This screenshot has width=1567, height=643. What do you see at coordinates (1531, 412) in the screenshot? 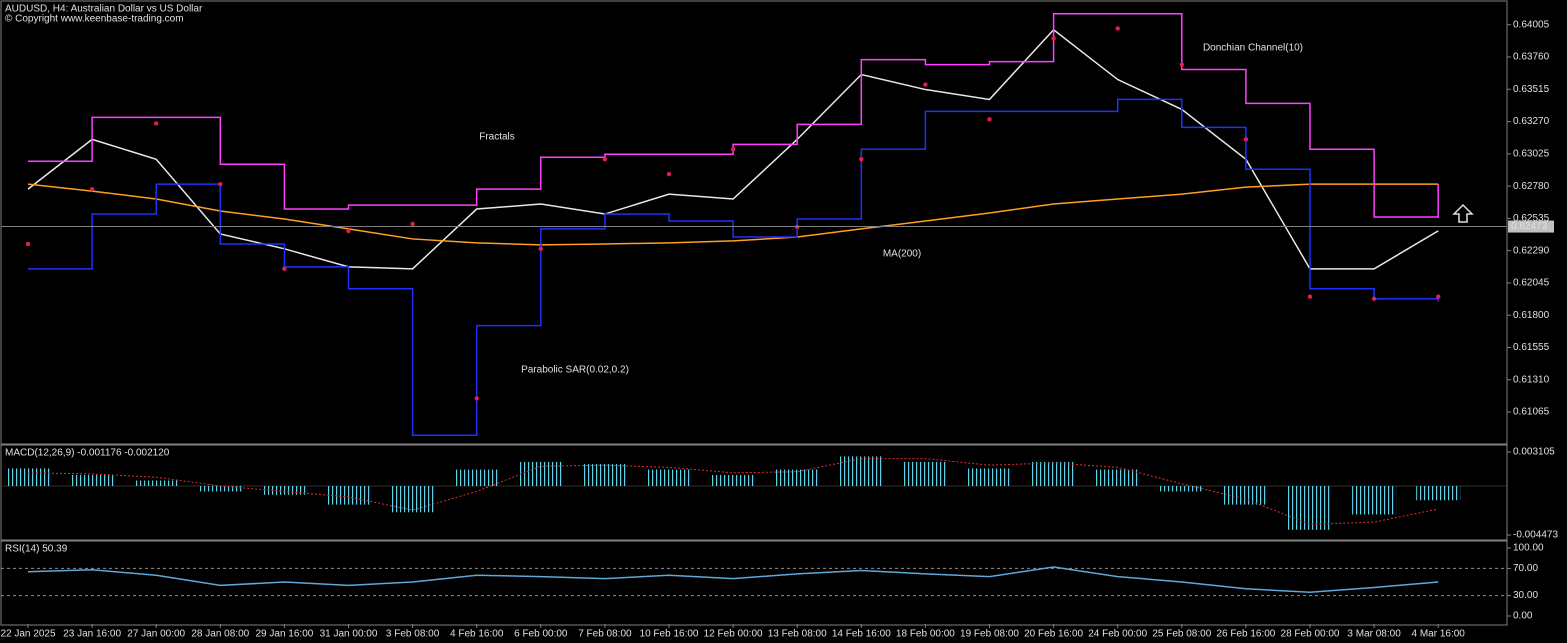
I see `y-tick-label: 0.61065` at bounding box center [1531, 412].